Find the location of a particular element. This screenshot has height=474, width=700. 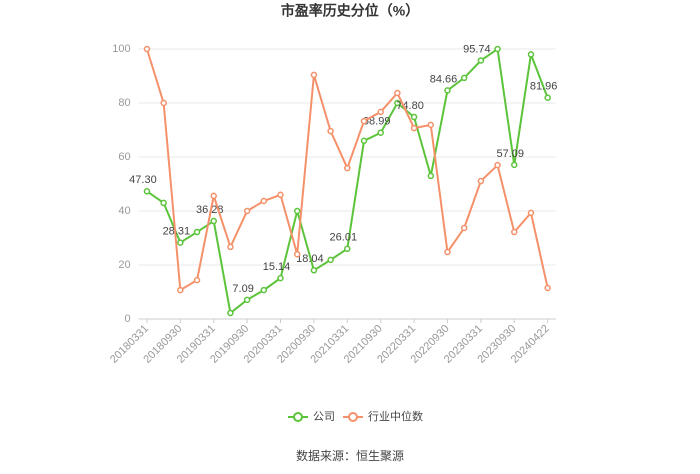

y-tick-label: 40 is located at coordinates (124, 211).